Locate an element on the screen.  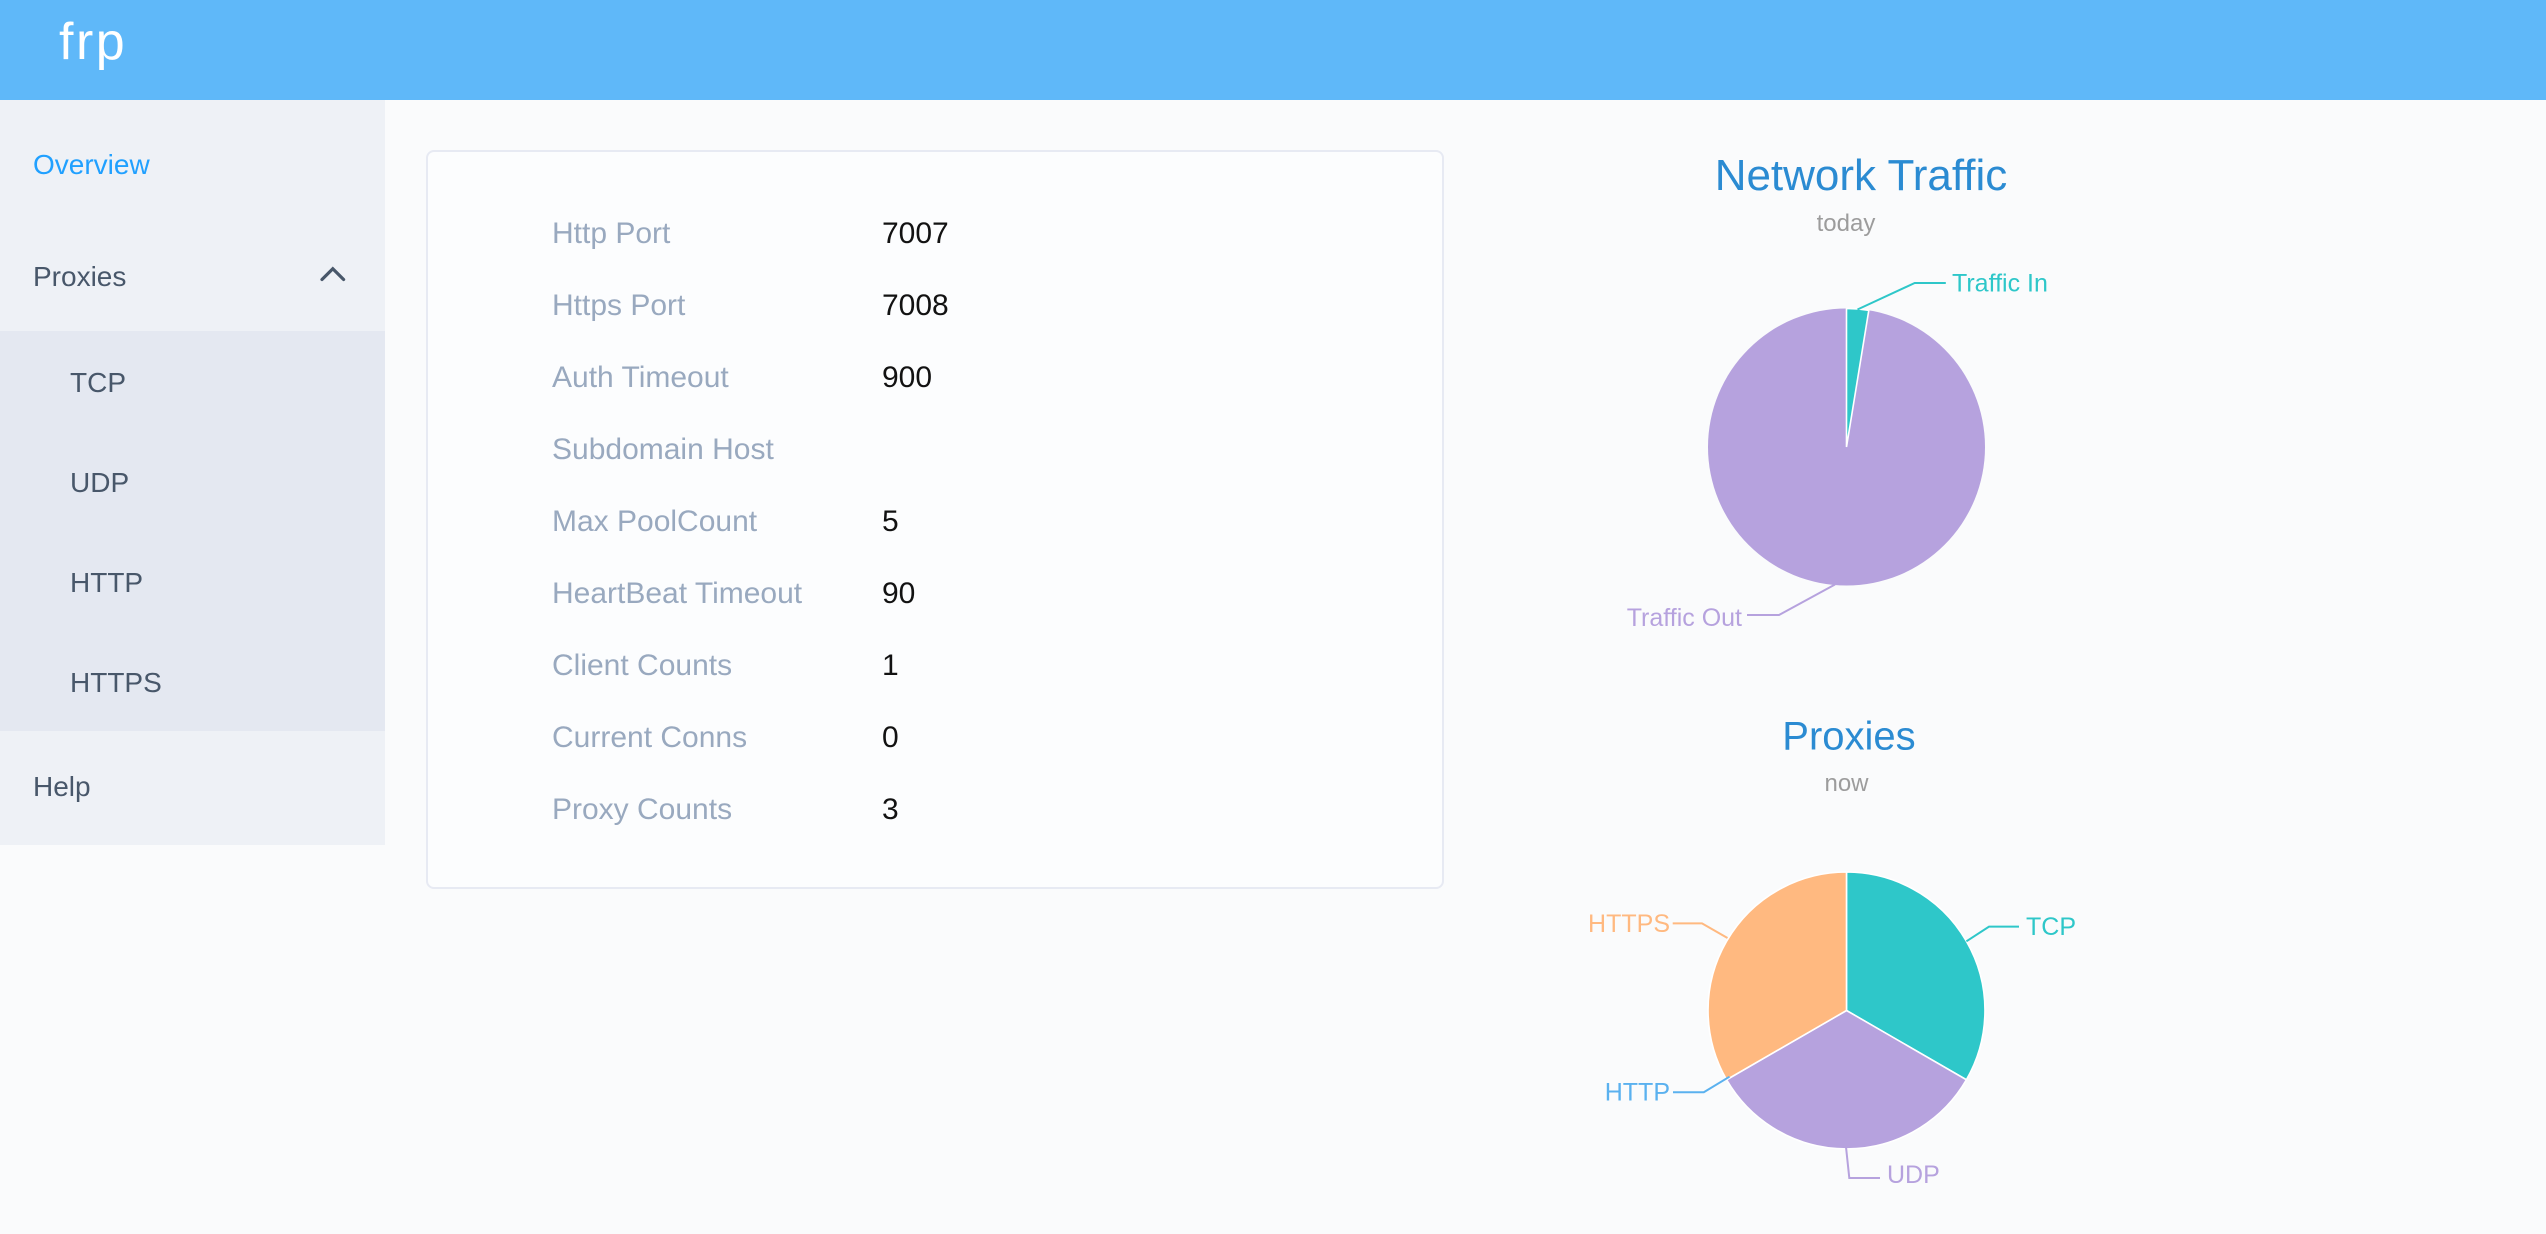
svg-text: HTTPS is located at coordinates (1629, 924).